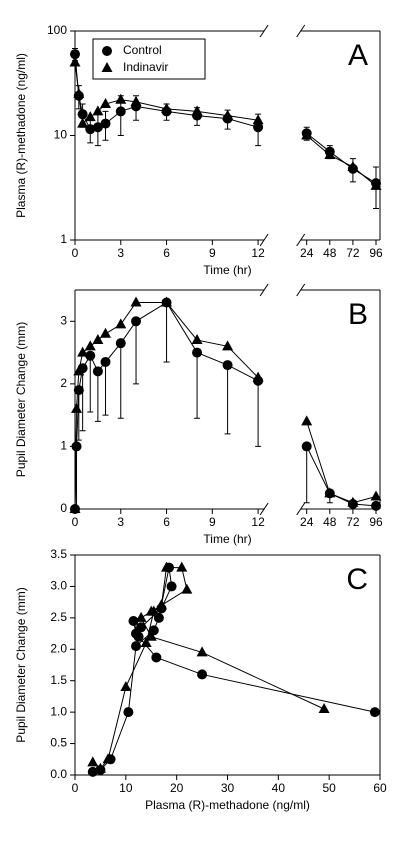  Describe the element at coordinates (166, 522) in the screenshot. I see `x-tick-label: 6` at that location.